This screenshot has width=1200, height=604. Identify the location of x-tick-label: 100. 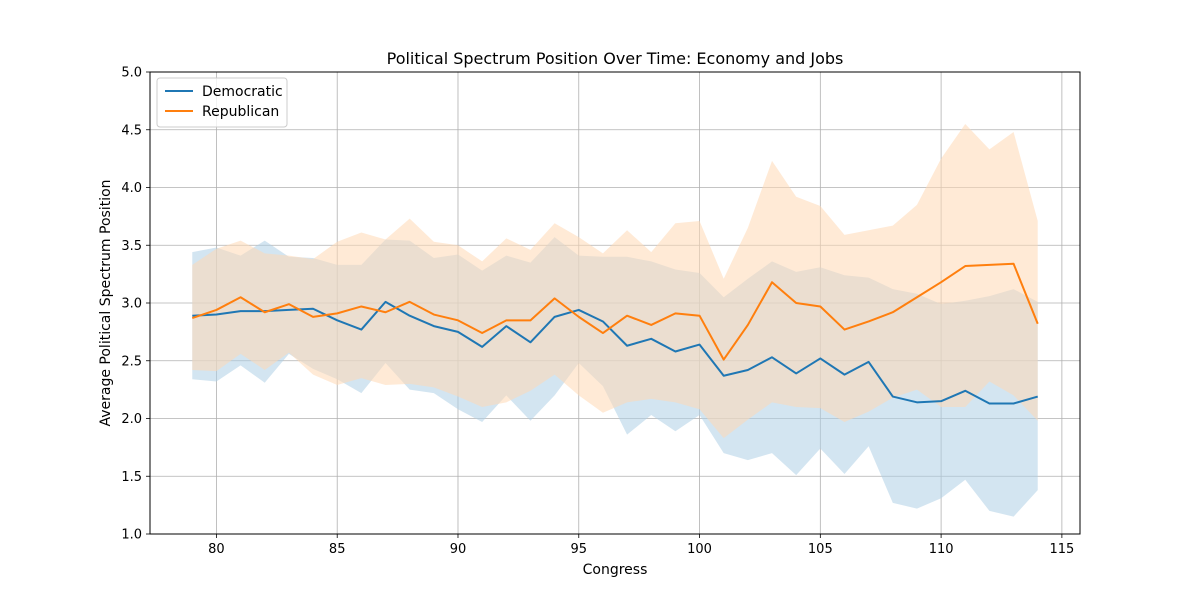
(699, 549).